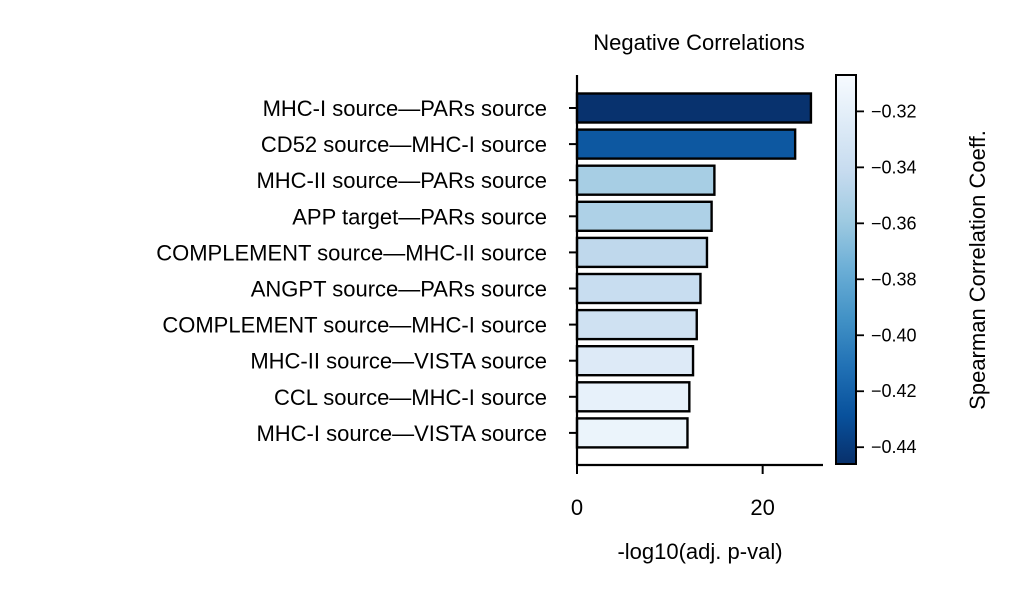 The width and height of the screenshot is (1022, 596). I want to click on x-tick-label: 0, so click(577, 507).